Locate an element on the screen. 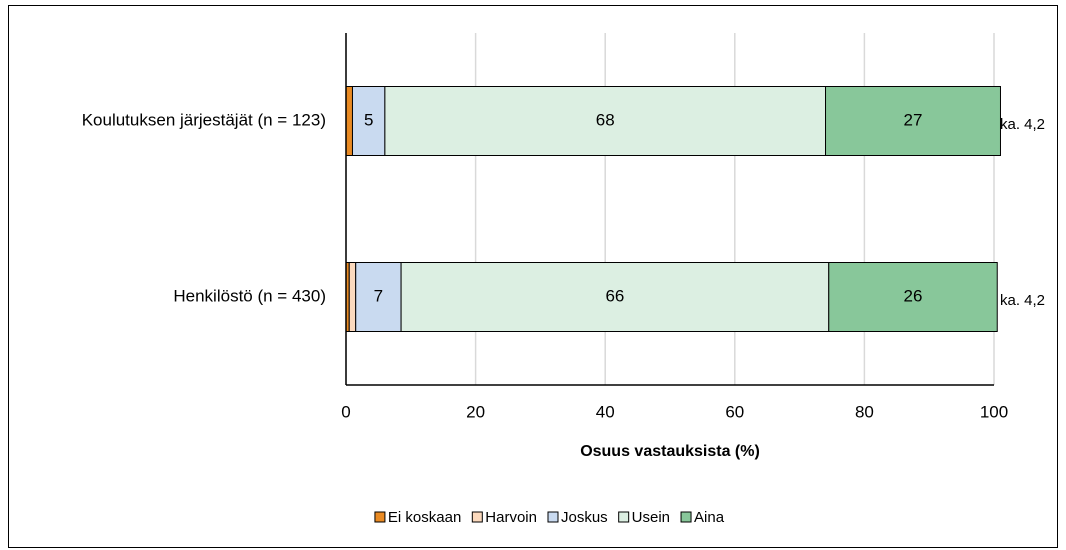  legend-label: Harvoin is located at coordinates (511, 517).